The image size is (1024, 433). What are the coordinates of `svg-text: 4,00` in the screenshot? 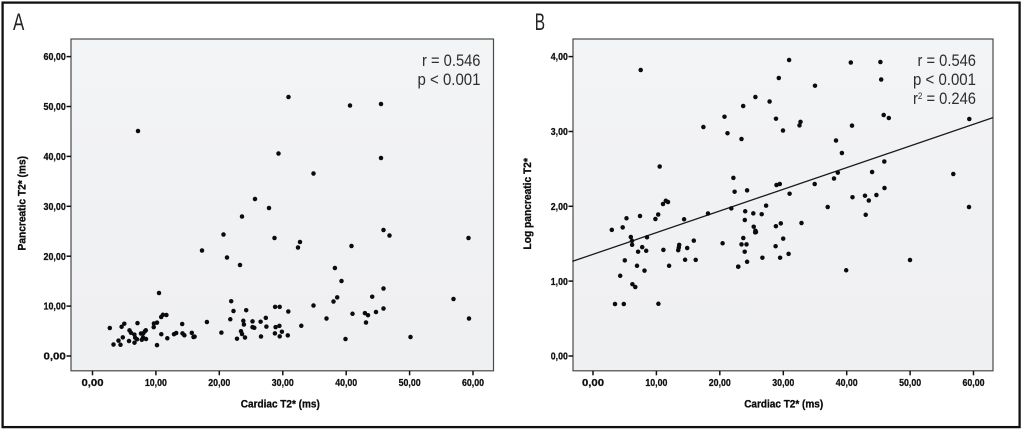 It's located at (559, 57).